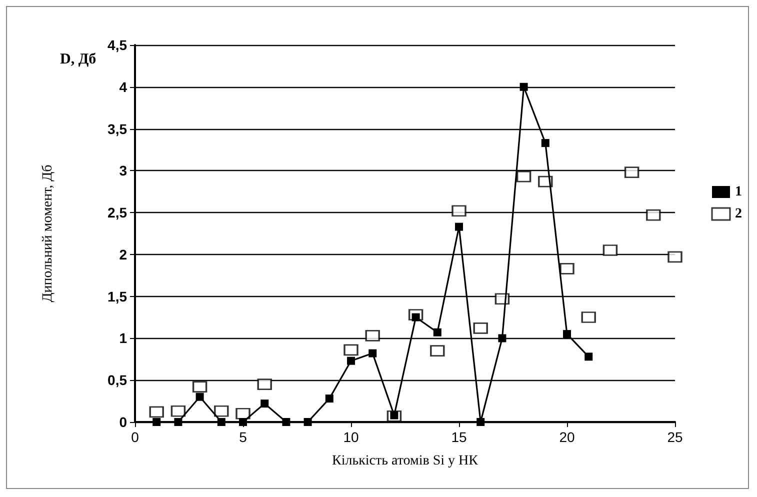 The height and width of the screenshot is (497, 757). Describe the element at coordinates (738, 192) in the screenshot. I see `legend-label: 1` at that location.